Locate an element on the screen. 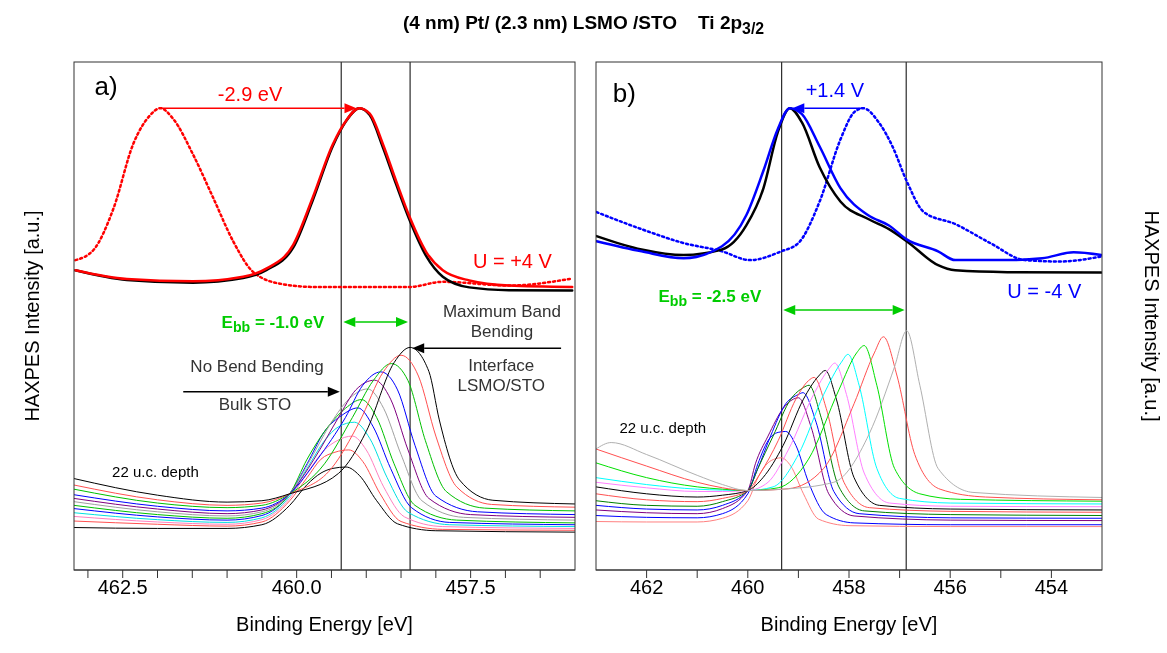  text: +1.4 V is located at coordinates (835, 90).